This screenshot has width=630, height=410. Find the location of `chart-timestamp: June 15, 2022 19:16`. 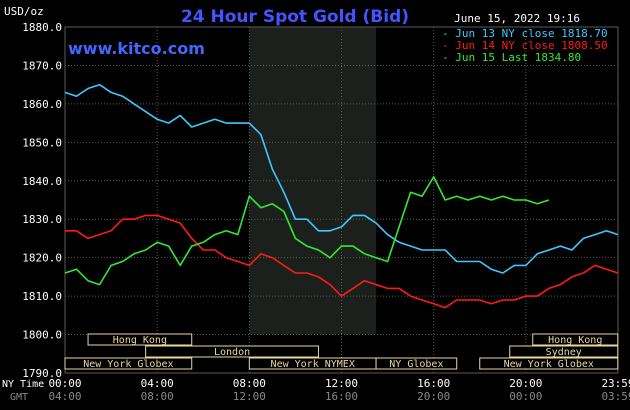

chart-timestamp: June 15, 2022 19:16 is located at coordinates (517, 18).